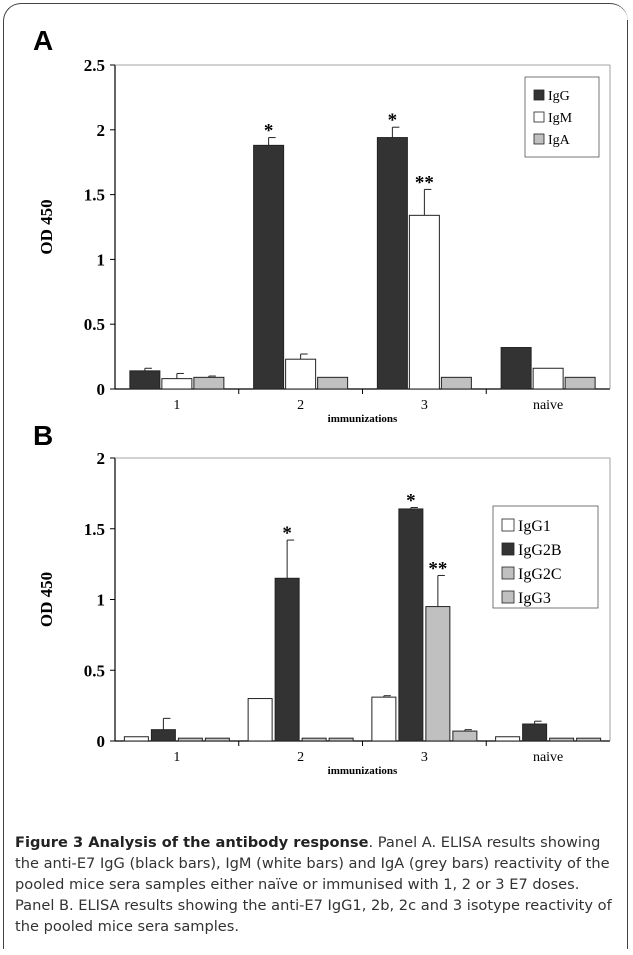  What do you see at coordinates (363, 419) in the screenshot?
I see `chart0-x-axis-label: immunizations` at bounding box center [363, 419].